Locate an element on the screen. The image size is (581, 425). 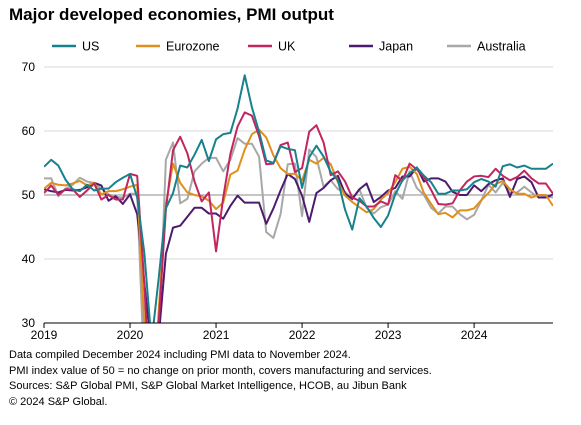
x-tick-label: 2022 is located at coordinates (302, 335).